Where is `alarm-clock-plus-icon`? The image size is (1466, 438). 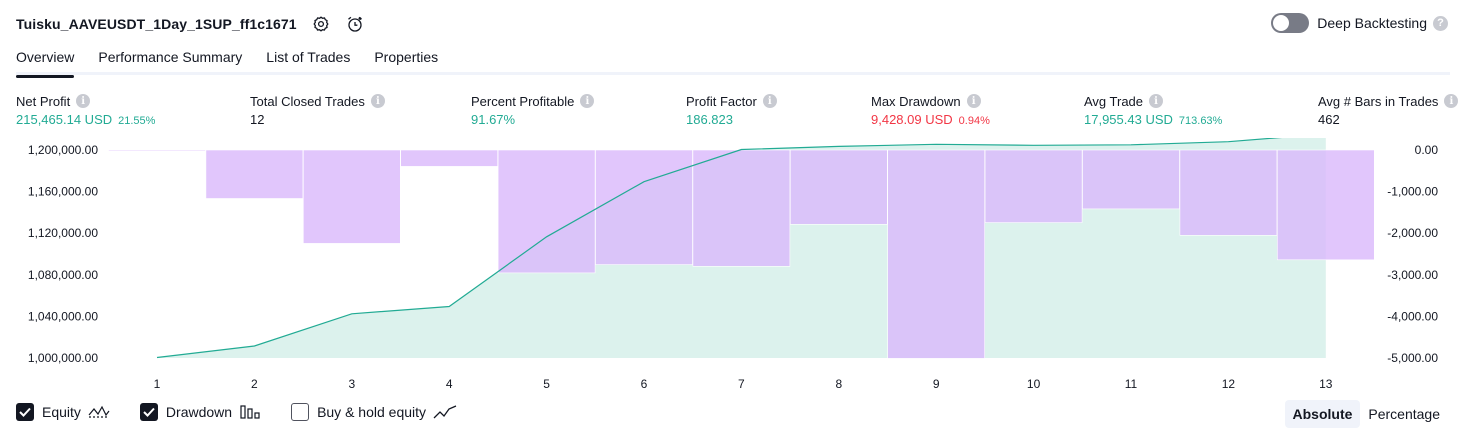 alarm-clock-plus-icon is located at coordinates (355, 24).